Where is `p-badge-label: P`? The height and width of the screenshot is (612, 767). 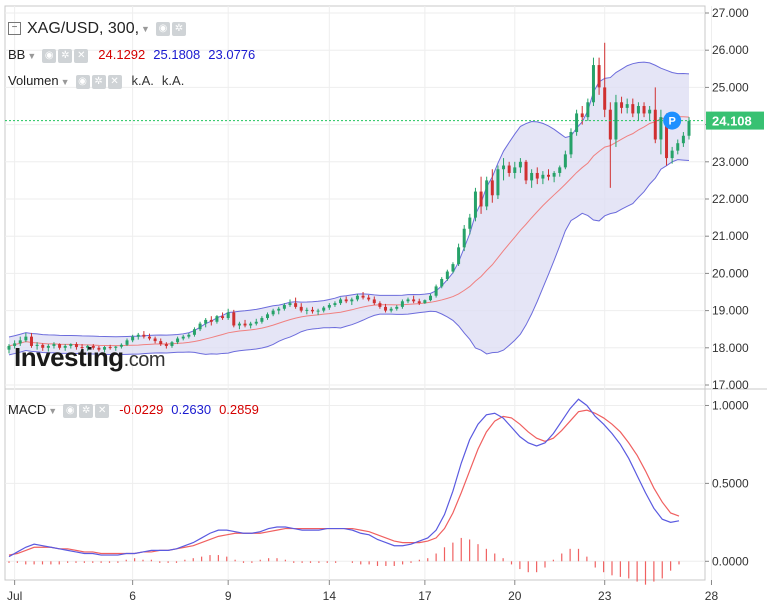 p-badge-label: P is located at coordinates (671, 122).